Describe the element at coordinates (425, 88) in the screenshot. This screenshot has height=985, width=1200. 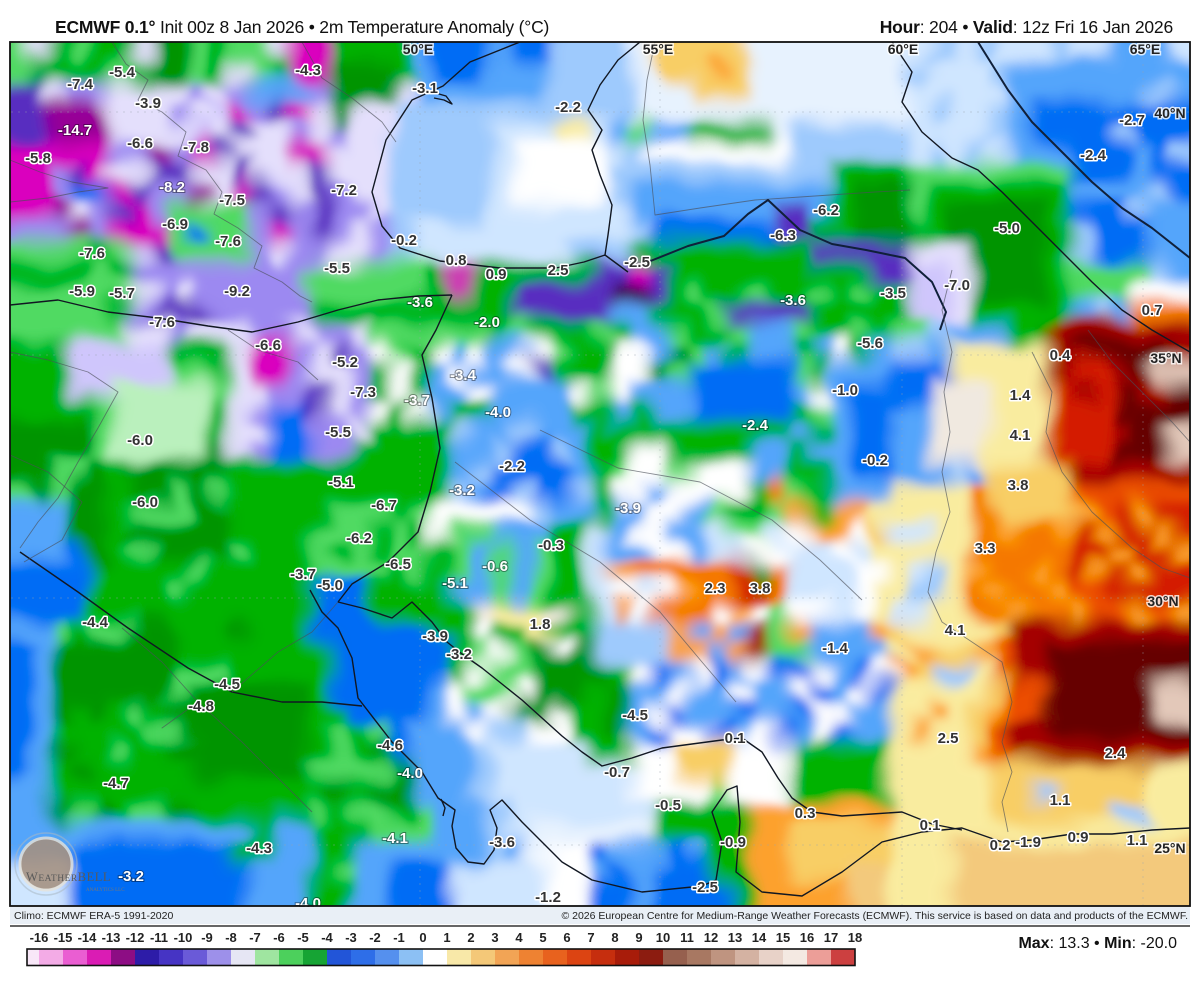
I see `svg-text: -3.1` at that location.